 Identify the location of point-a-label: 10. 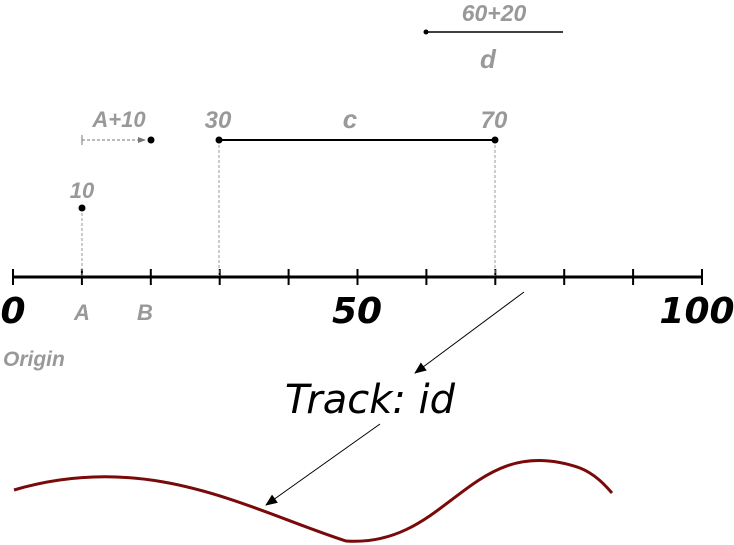
(82, 190).